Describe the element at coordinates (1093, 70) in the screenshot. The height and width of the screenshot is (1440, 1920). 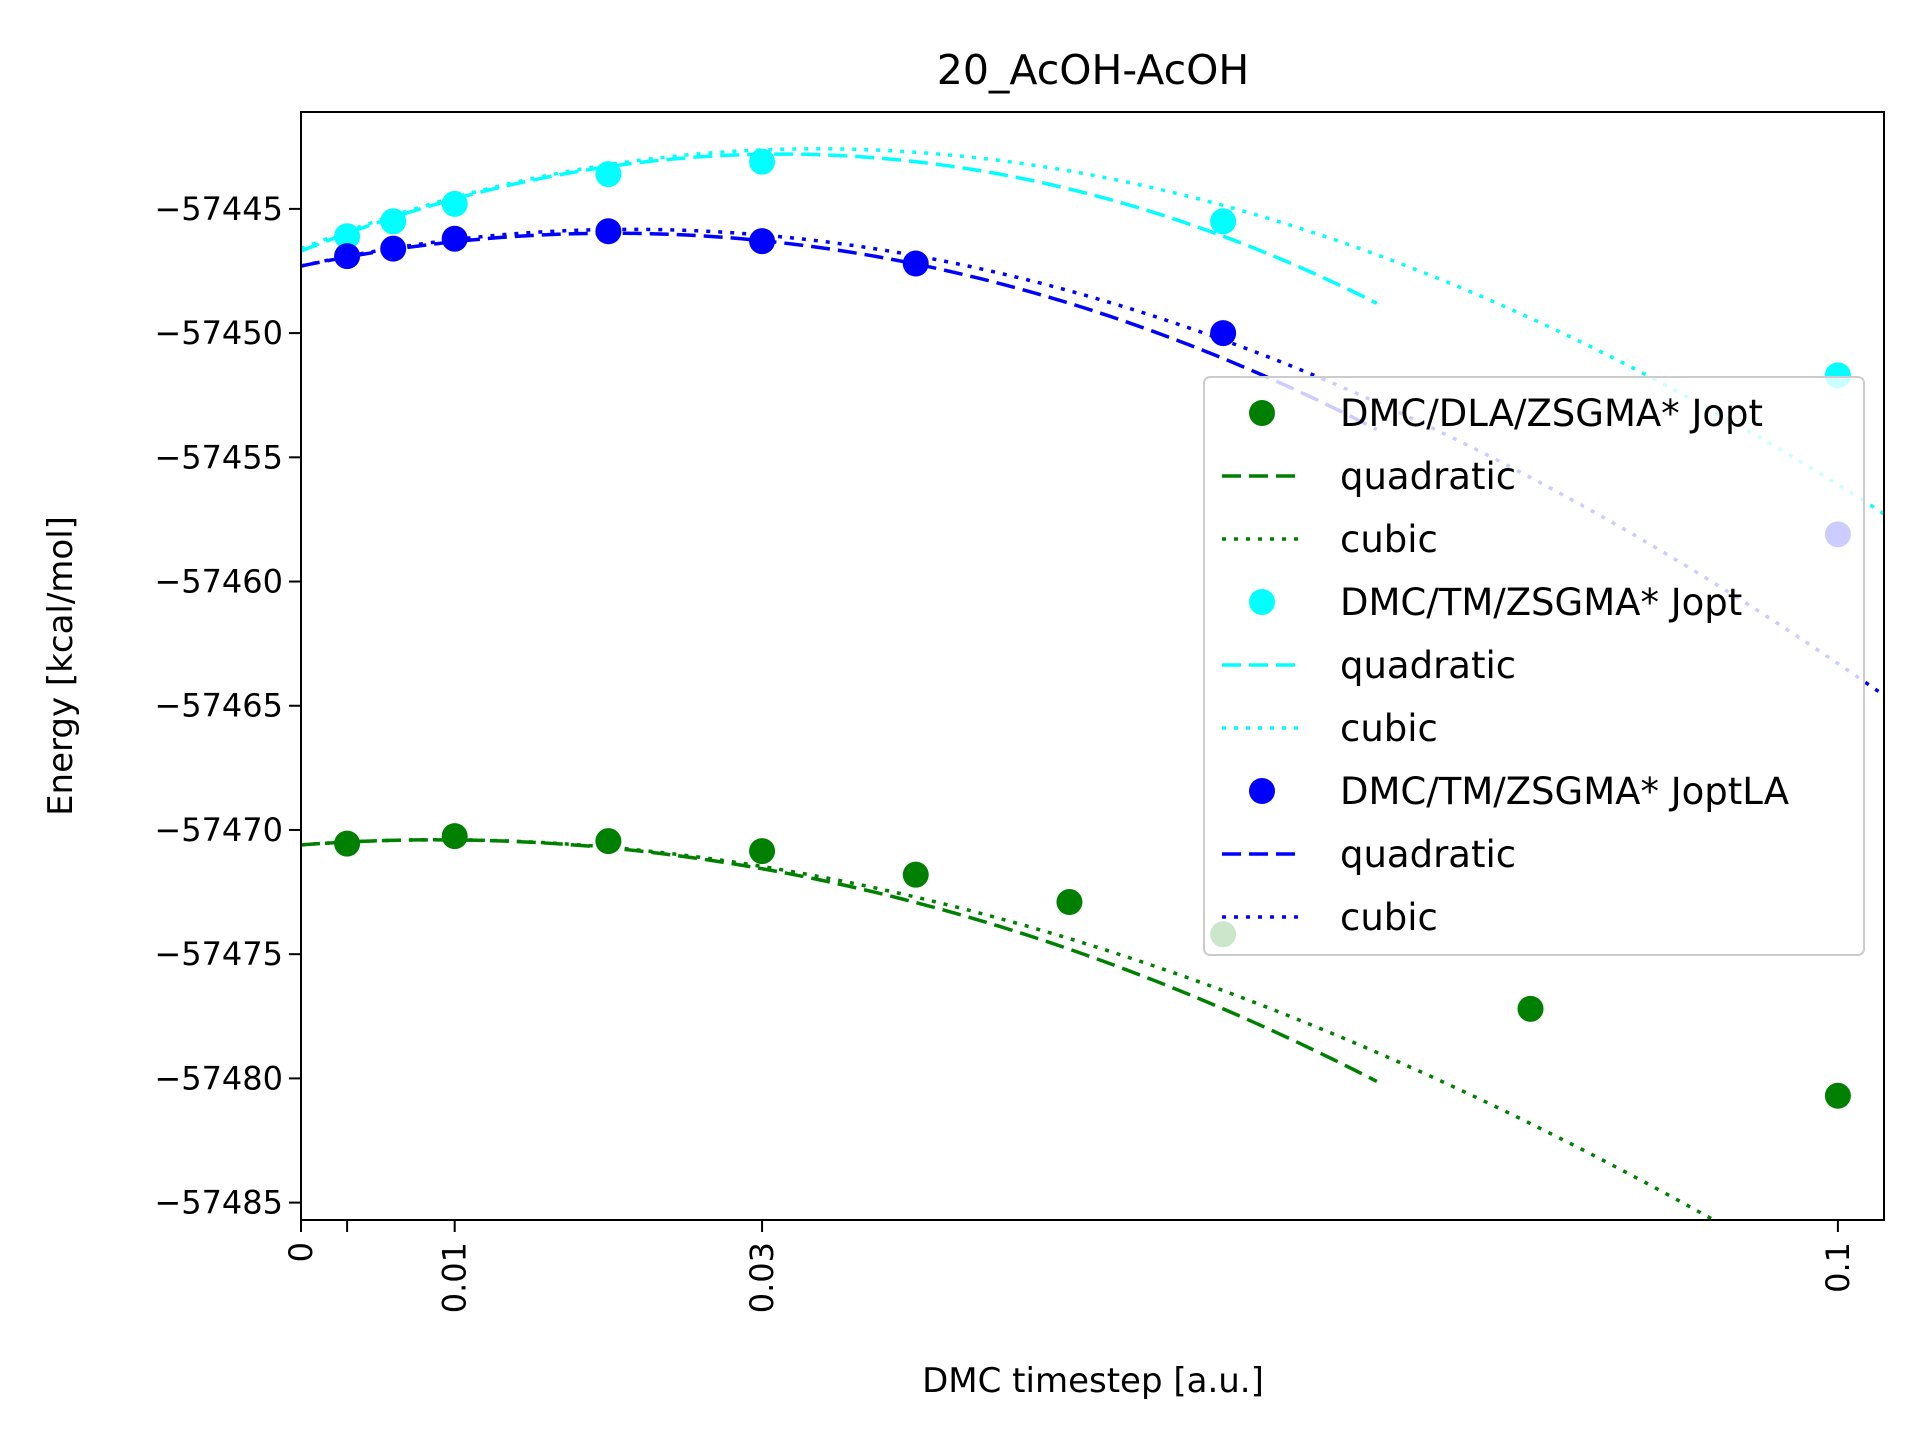
I see `chart-title: 20_AcOH-AcOH` at that location.